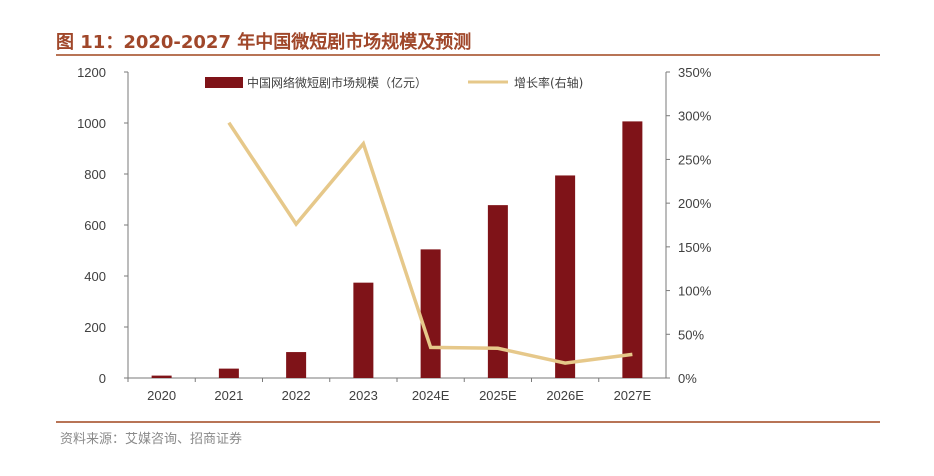 This screenshot has width=934, height=476. What do you see at coordinates (95, 225) in the screenshot?
I see `left-tick-label: 600` at bounding box center [95, 225].